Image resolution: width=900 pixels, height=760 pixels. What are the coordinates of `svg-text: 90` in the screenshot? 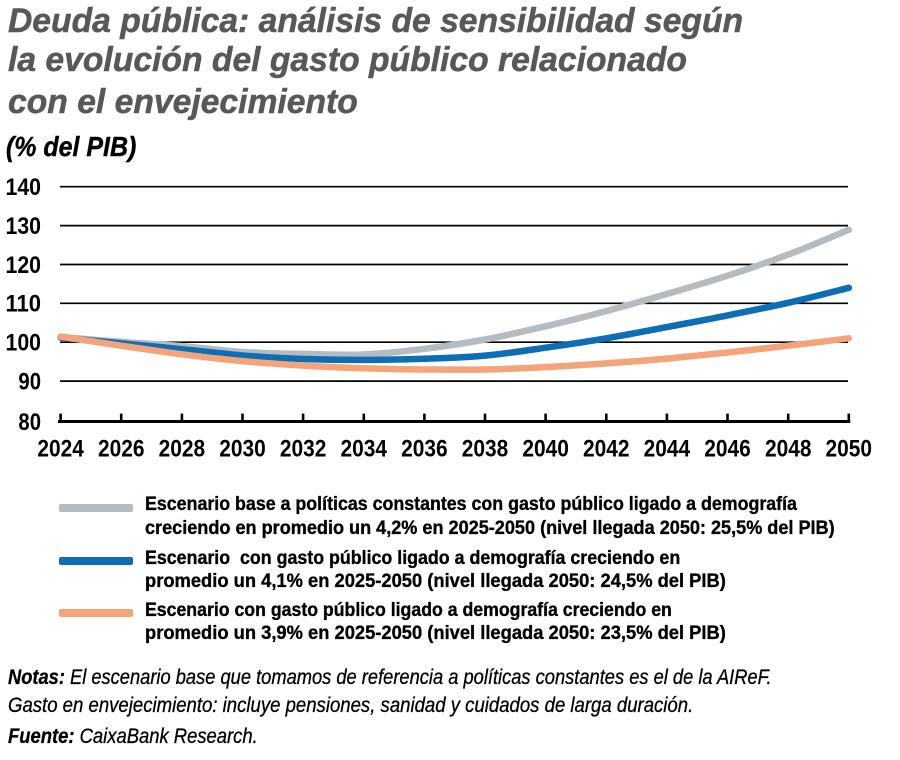 It's located at (29, 381).